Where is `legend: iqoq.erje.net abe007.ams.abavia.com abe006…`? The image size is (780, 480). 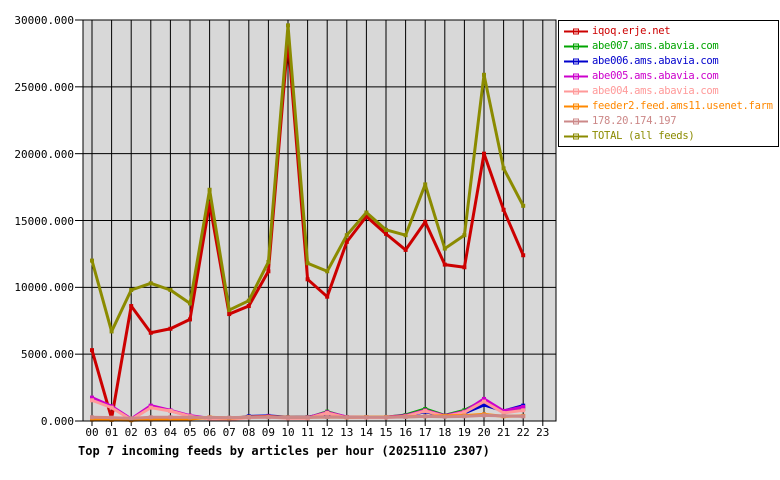 legend: iqoq.erje.net abe007.ams.abavia.com abe006… is located at coordinates (668, 83).